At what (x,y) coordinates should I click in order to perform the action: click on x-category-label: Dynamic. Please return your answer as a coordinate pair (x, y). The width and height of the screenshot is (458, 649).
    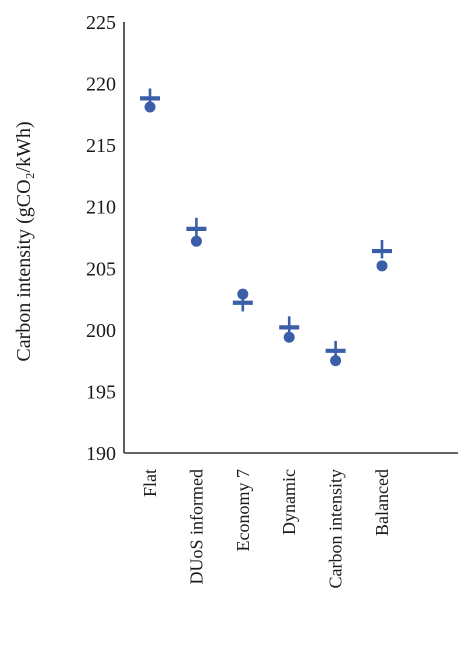
    Looking at the image, I should click on (289, 502).